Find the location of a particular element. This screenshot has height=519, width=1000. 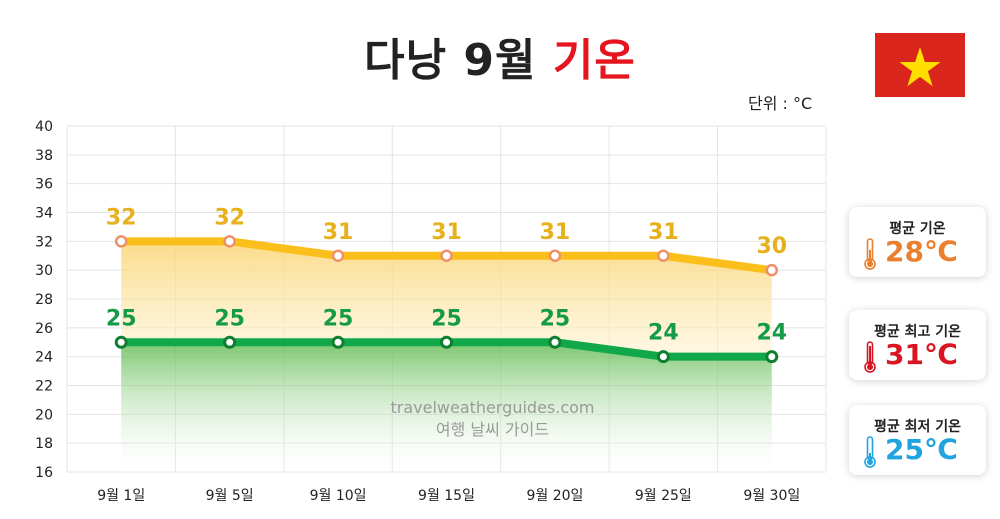

title-accent: 기온 is located at coordinates (594, 60).